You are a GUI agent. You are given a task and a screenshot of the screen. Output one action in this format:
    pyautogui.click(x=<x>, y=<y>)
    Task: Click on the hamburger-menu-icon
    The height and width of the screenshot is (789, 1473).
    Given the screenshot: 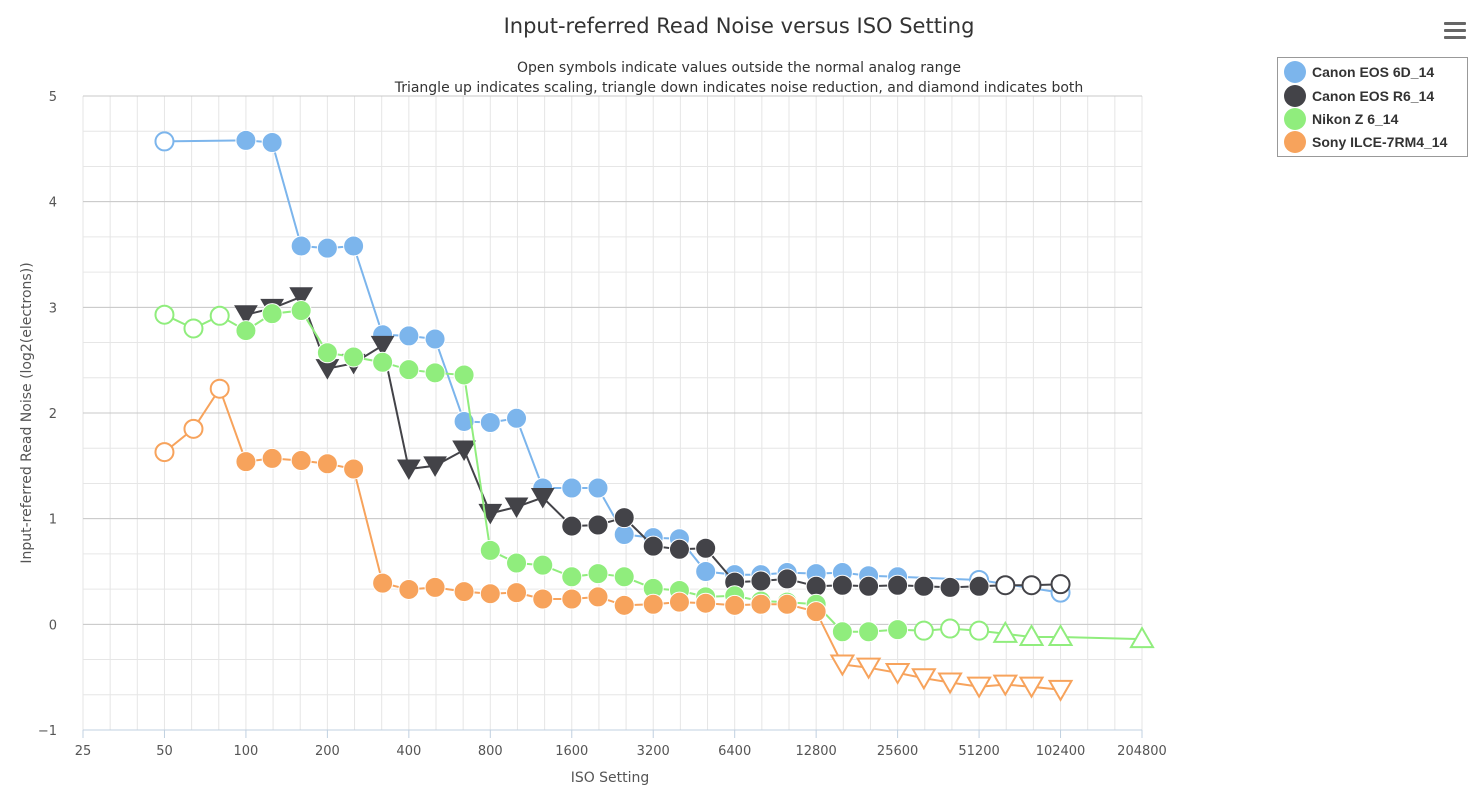 What is the action you would take?
    pyautogui.click(x=1455, y=32)
    